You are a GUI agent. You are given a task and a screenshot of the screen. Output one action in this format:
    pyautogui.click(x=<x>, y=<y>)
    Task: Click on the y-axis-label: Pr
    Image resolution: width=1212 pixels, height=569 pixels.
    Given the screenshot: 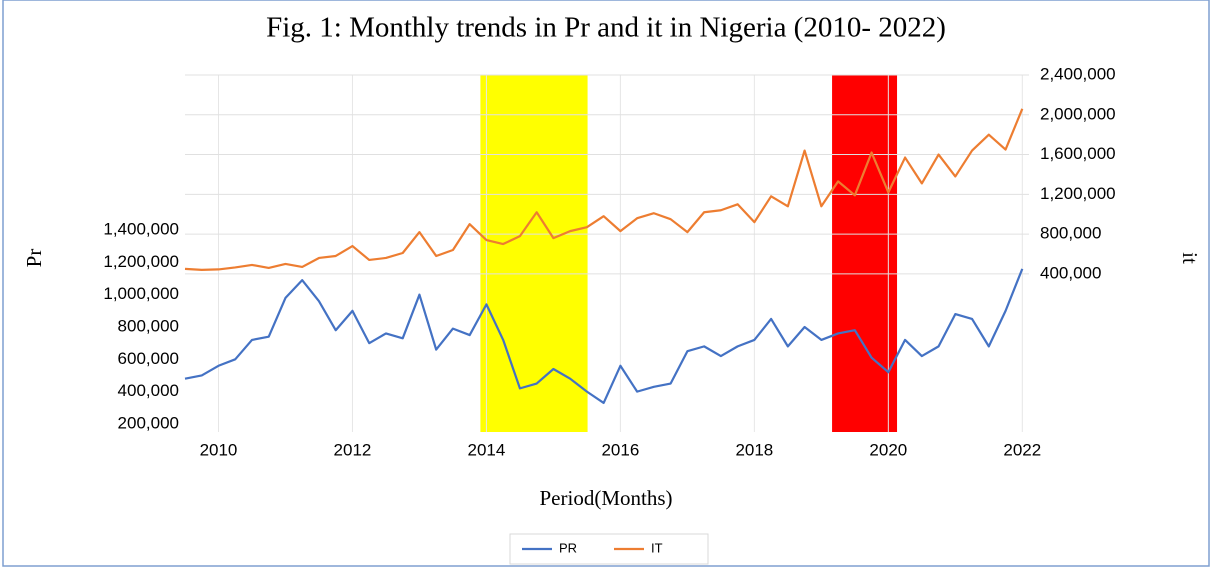 What is the action you would take?
    pyautogui.click(x=34, y=258)
    